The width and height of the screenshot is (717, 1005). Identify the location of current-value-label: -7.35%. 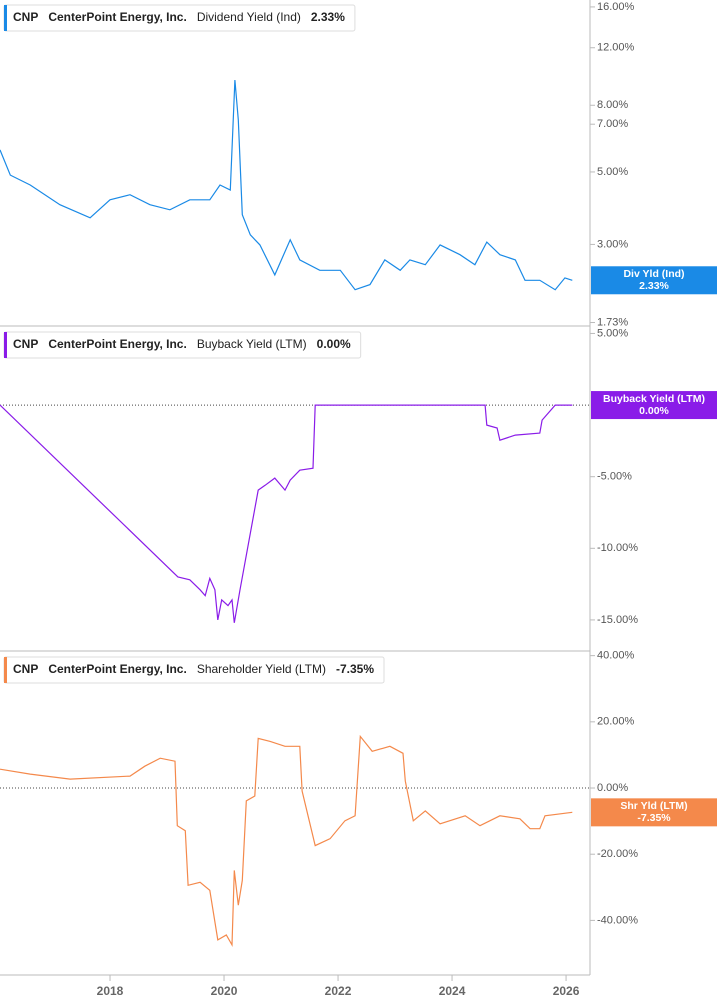
(654, 818).